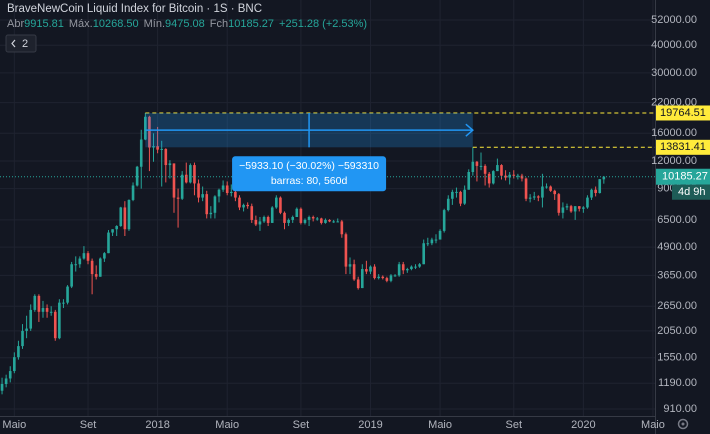 This screenshot has height=434, width=710. I want to click on chevron-icon, so click(13, 43).